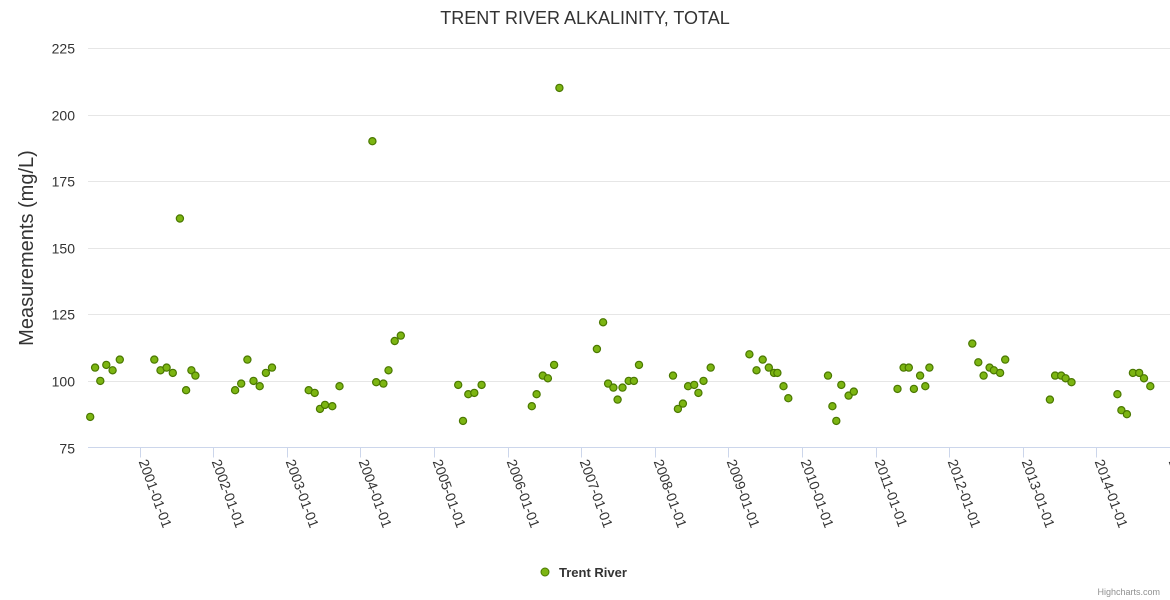 This screenshot has width=1170, height=600. Describe the element at coordinates (584, 18) in the screenshot. I see `chart-title: TRENT RIVER ALKALINITY, TOTAL` at that location.